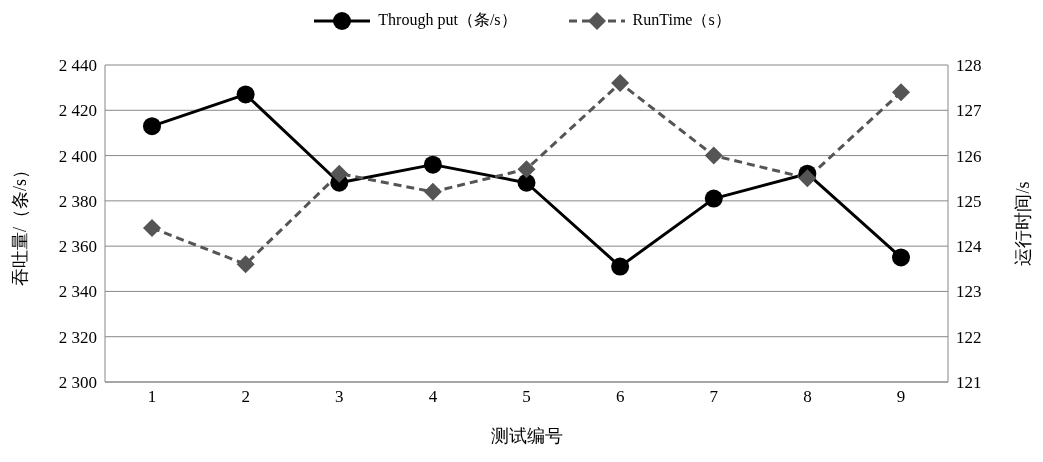  Describe the element at coordinates (77, 66) in the screenshot. I see `y-tick-label: 2 440` at that location.